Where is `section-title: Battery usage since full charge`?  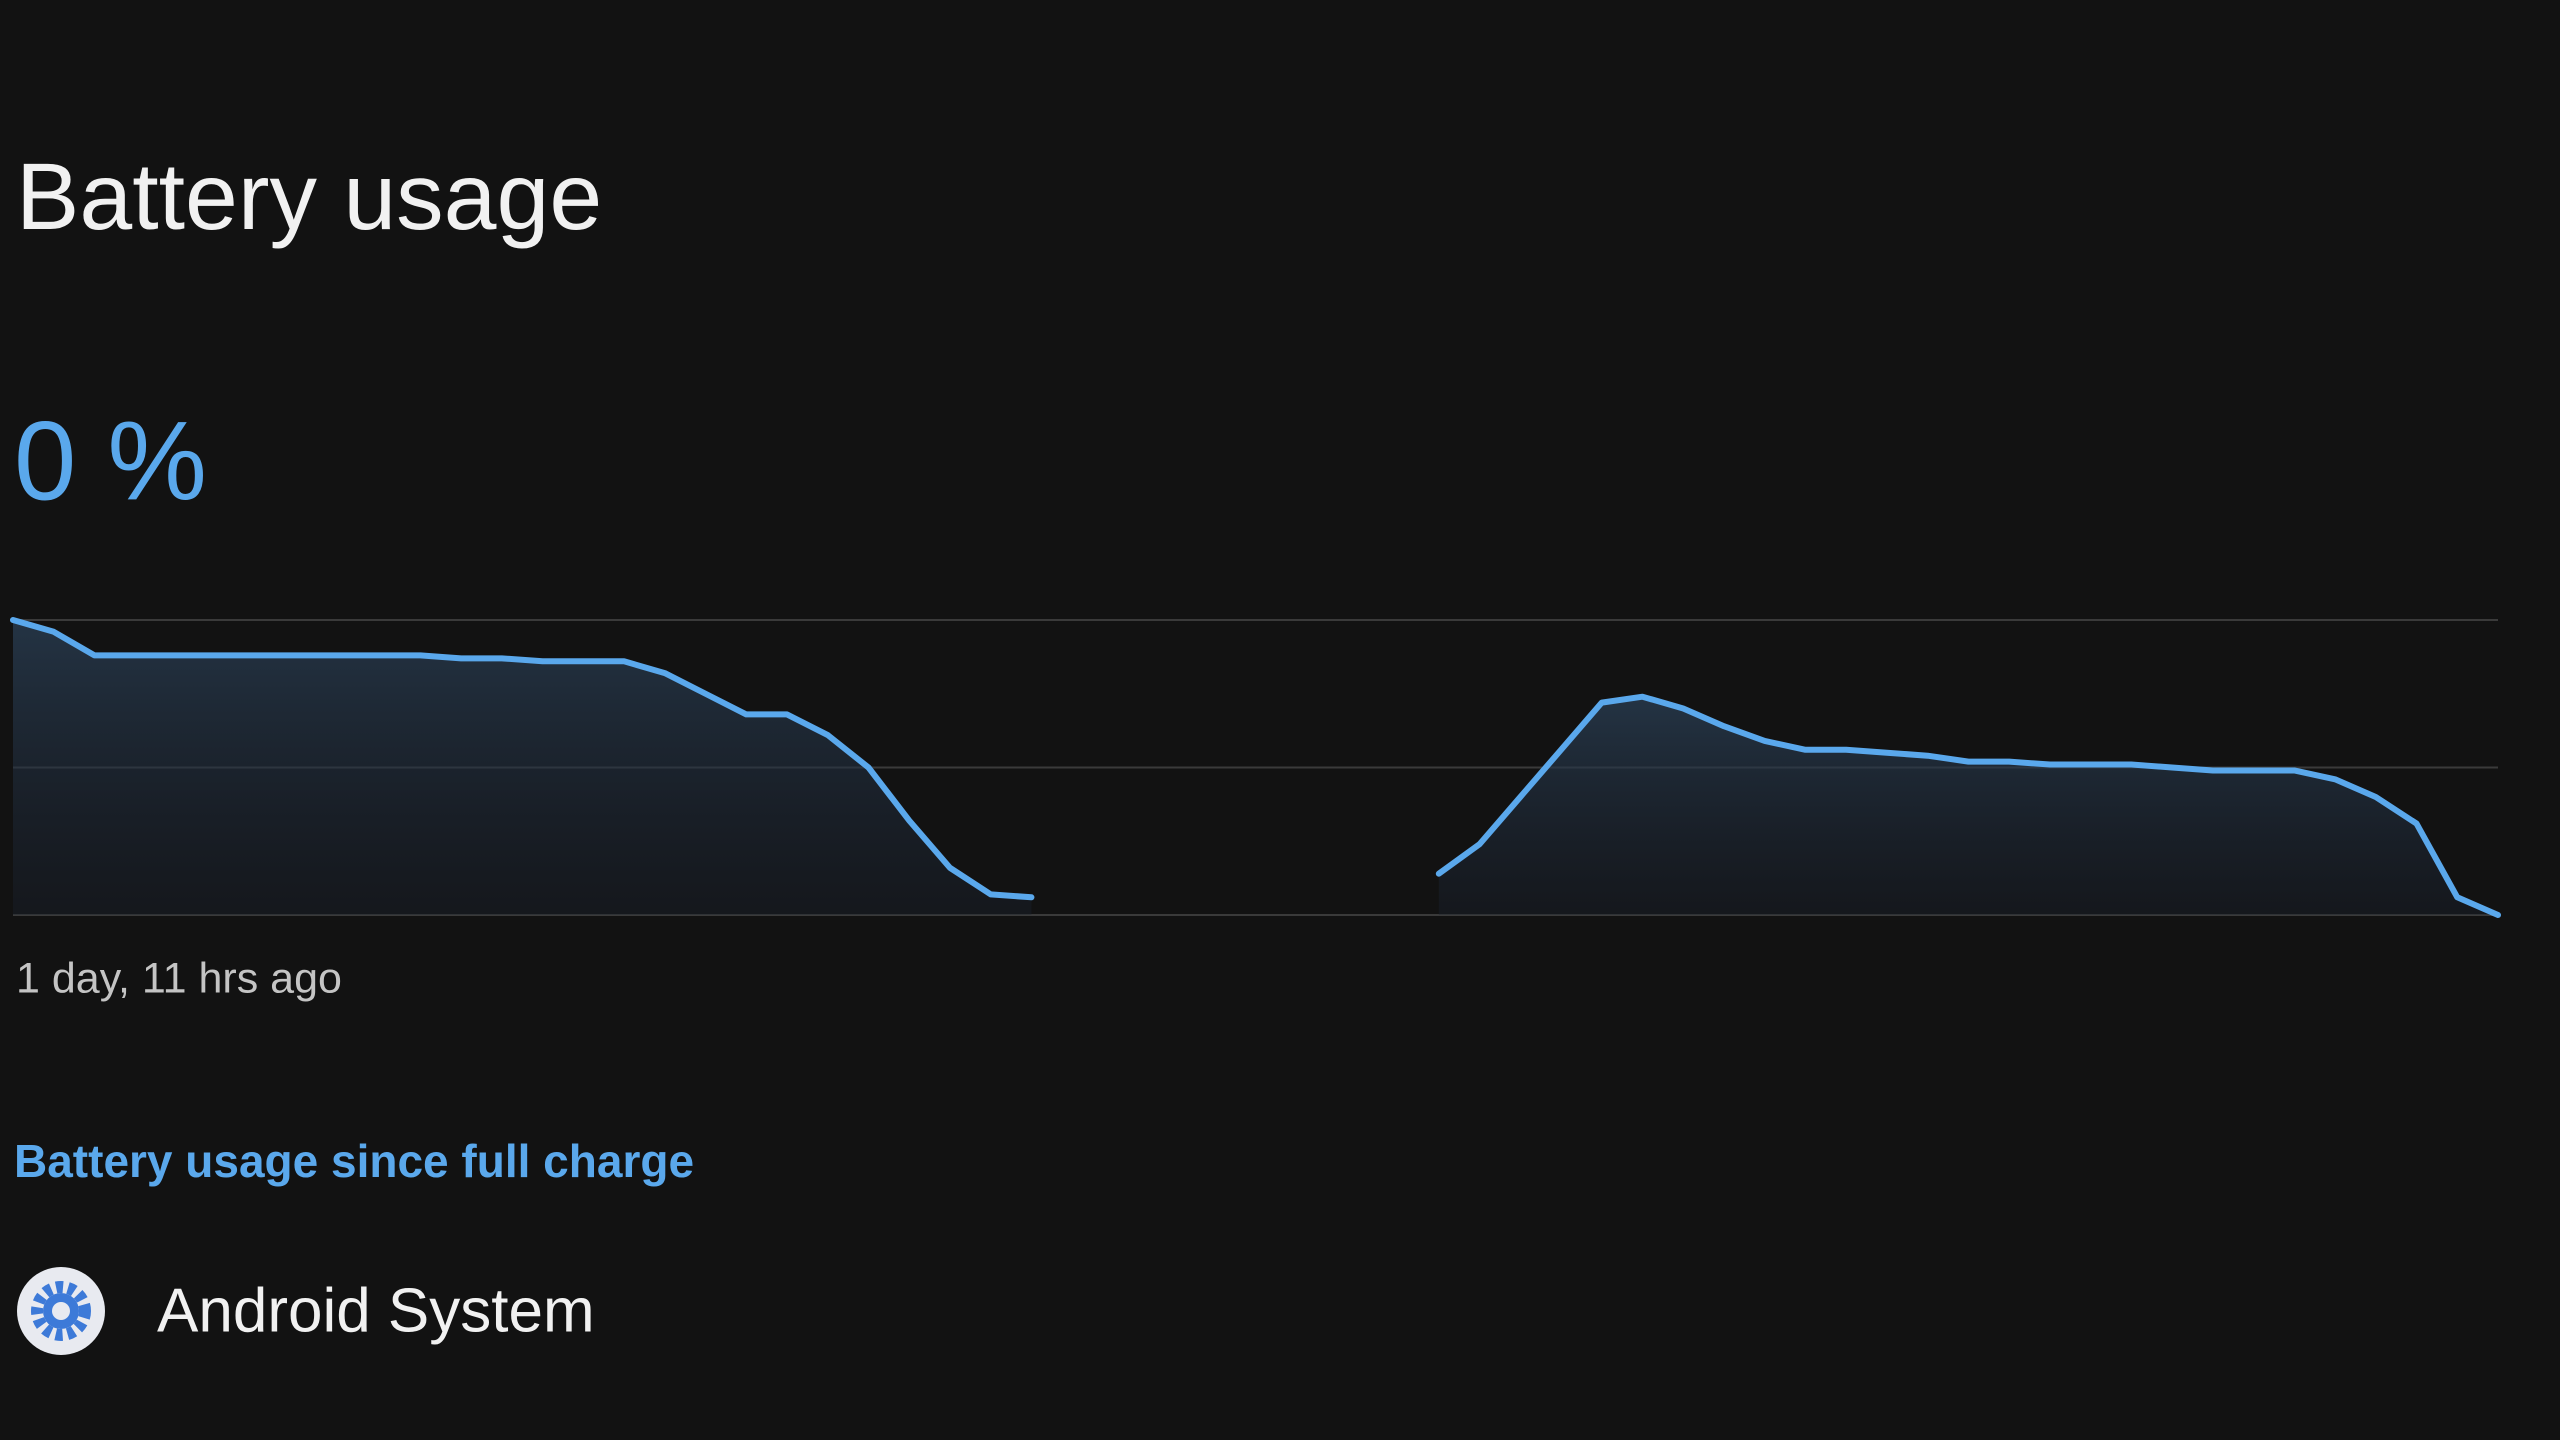
section-title: Battery usage since full charge is located at coordinates (354, 1161).